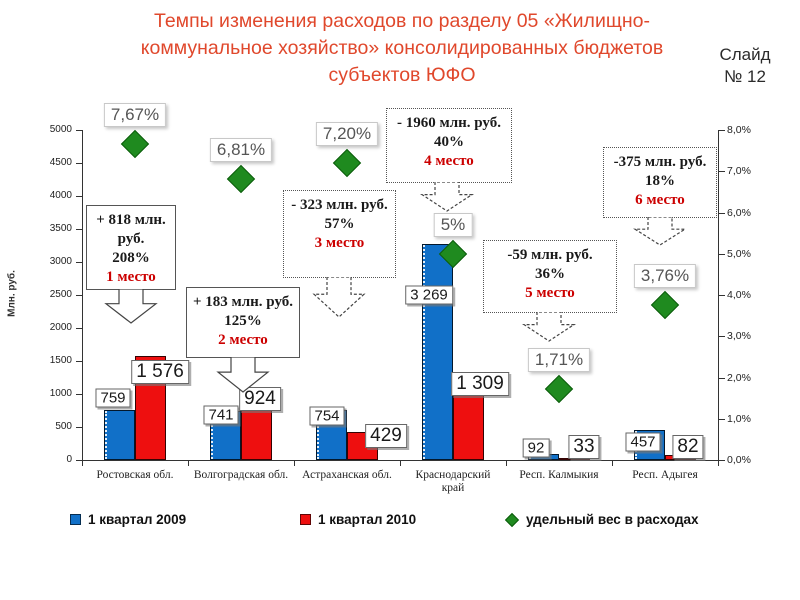 This screenshot has height=600, width=800. What do you see at coordinates (131, 229) in the screenshot?
I see `callout-amount: + 818 млн. руб.` at bounding box center [131, 229].